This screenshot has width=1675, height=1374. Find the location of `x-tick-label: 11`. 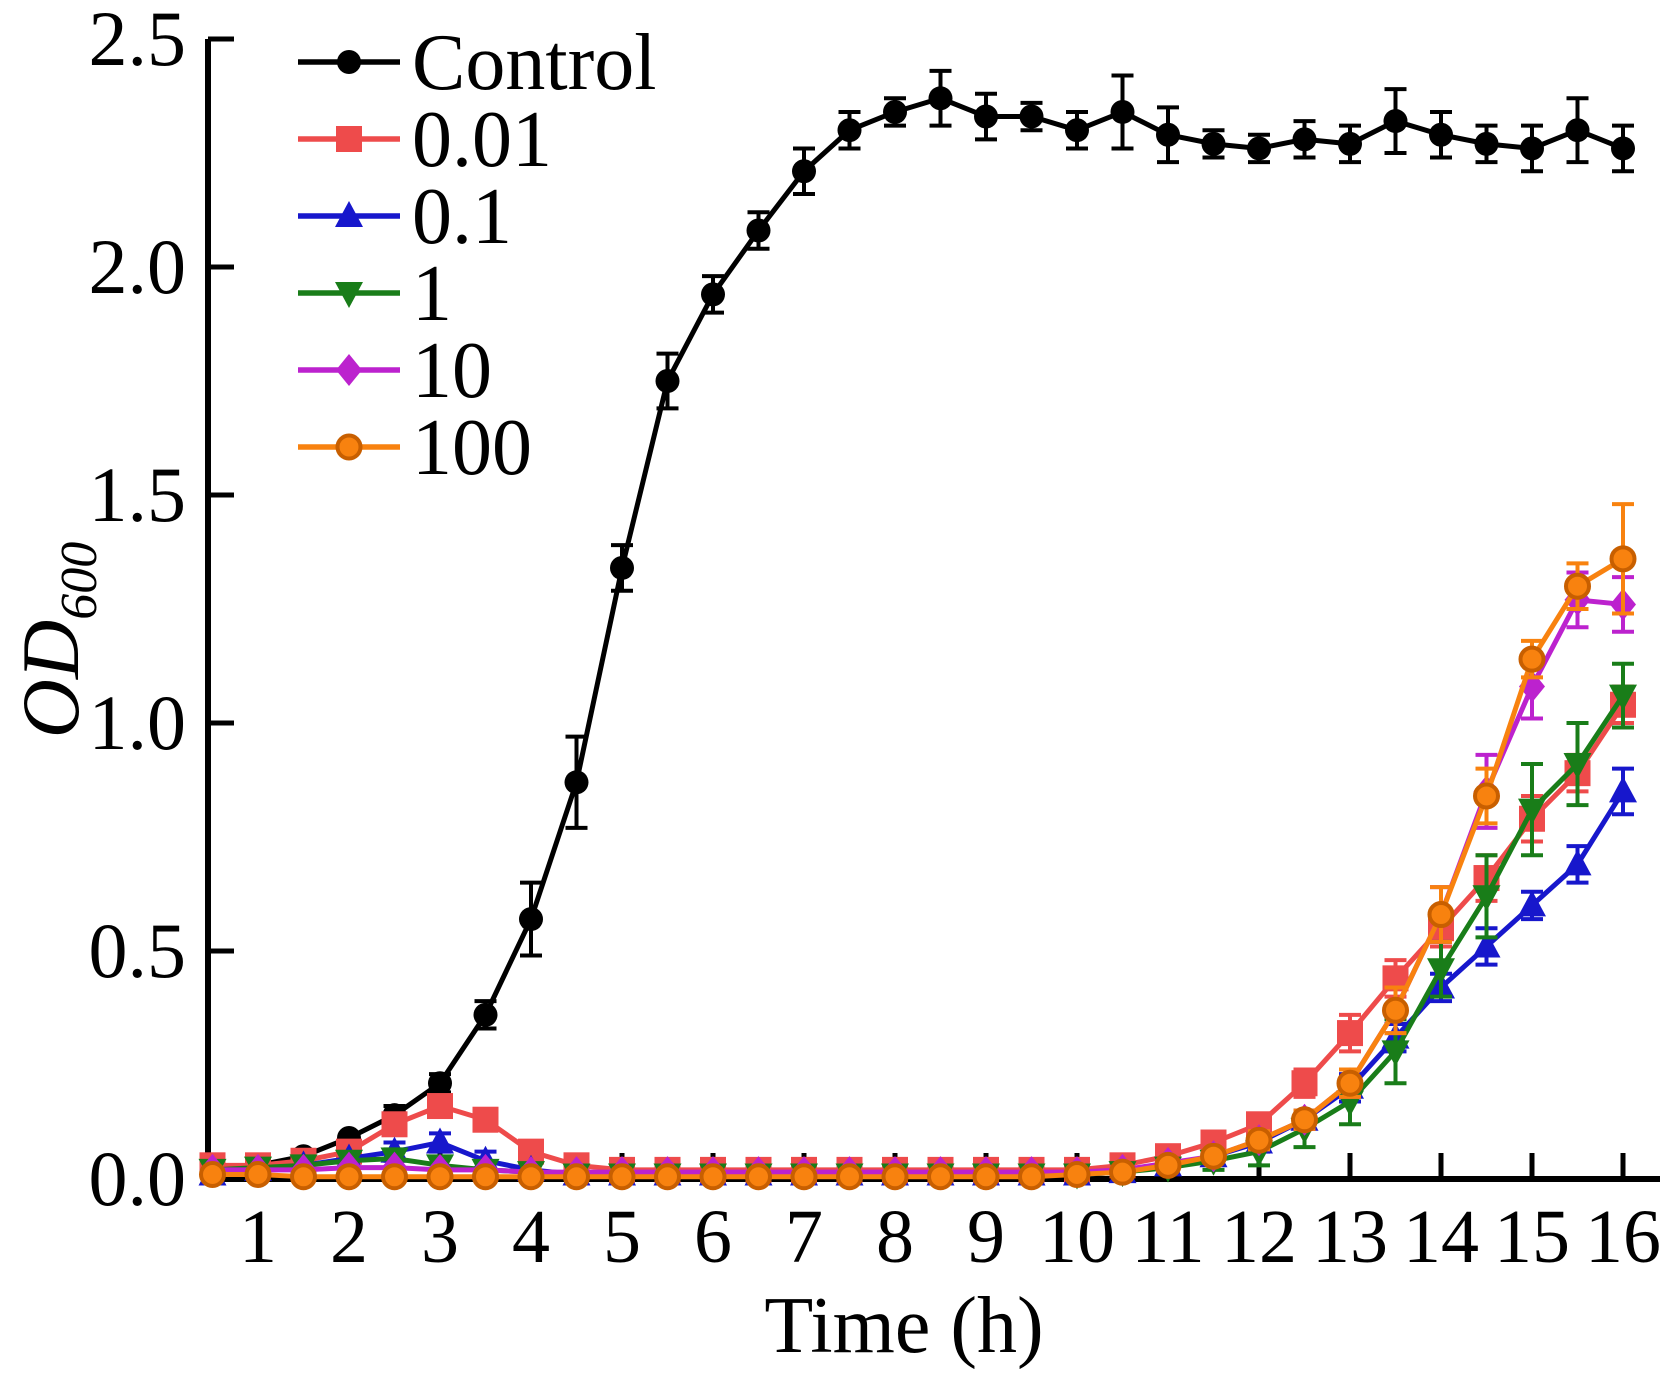

x-tick-label: 11 is located at coordinates (1167, 1237).